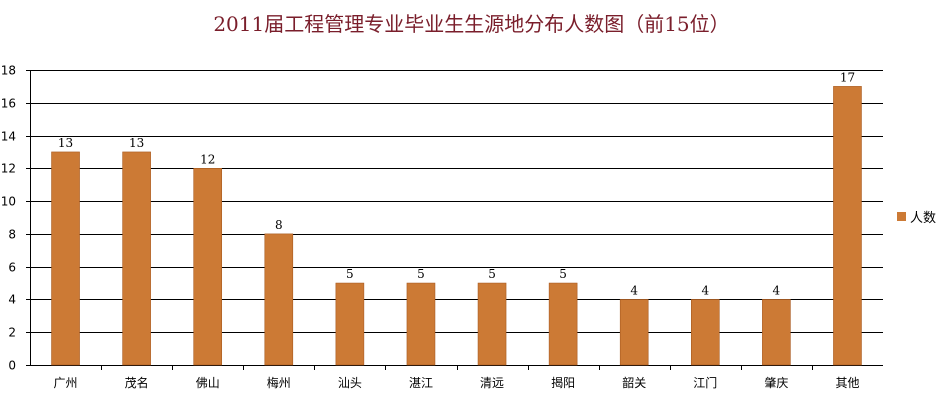 This screenshot has width=943, height=400. Describe the element at coordinates (137, 382) in the screenshot. I see `category-label: 茂名` at that location.